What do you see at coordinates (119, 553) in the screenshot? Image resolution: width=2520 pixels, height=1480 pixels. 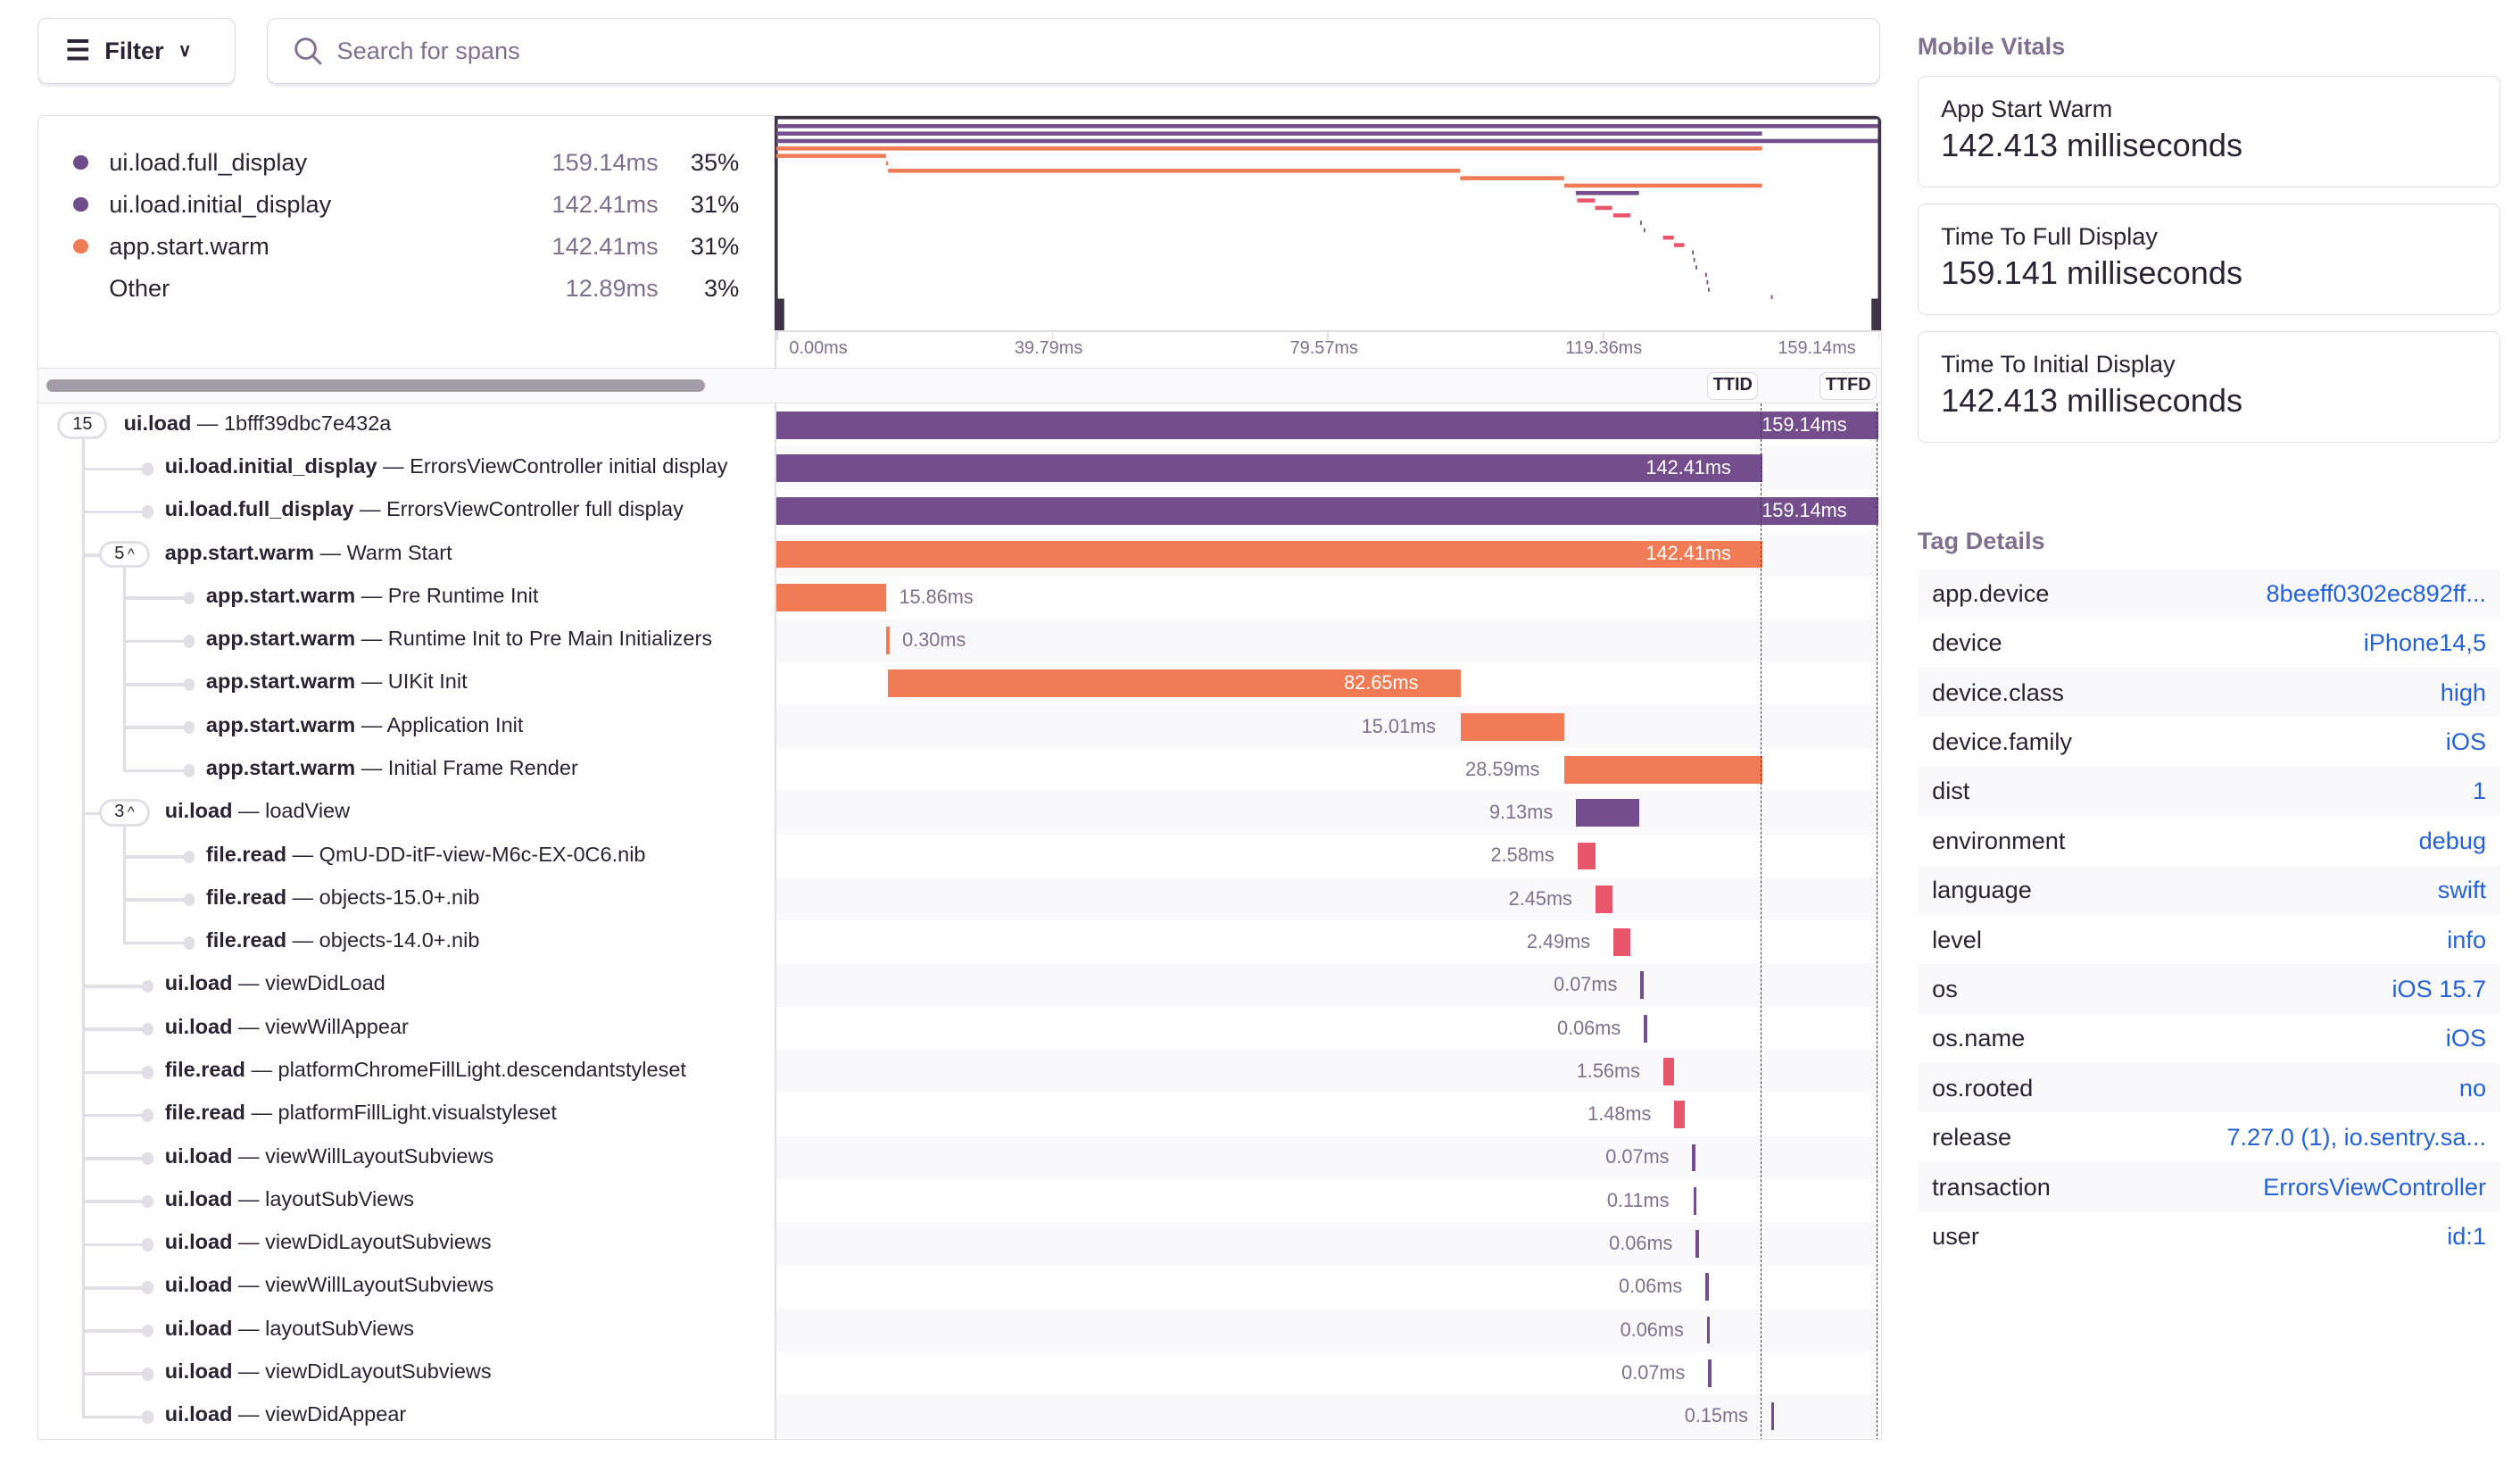 I see `child-count: 5` at bounding box center [119, 553].